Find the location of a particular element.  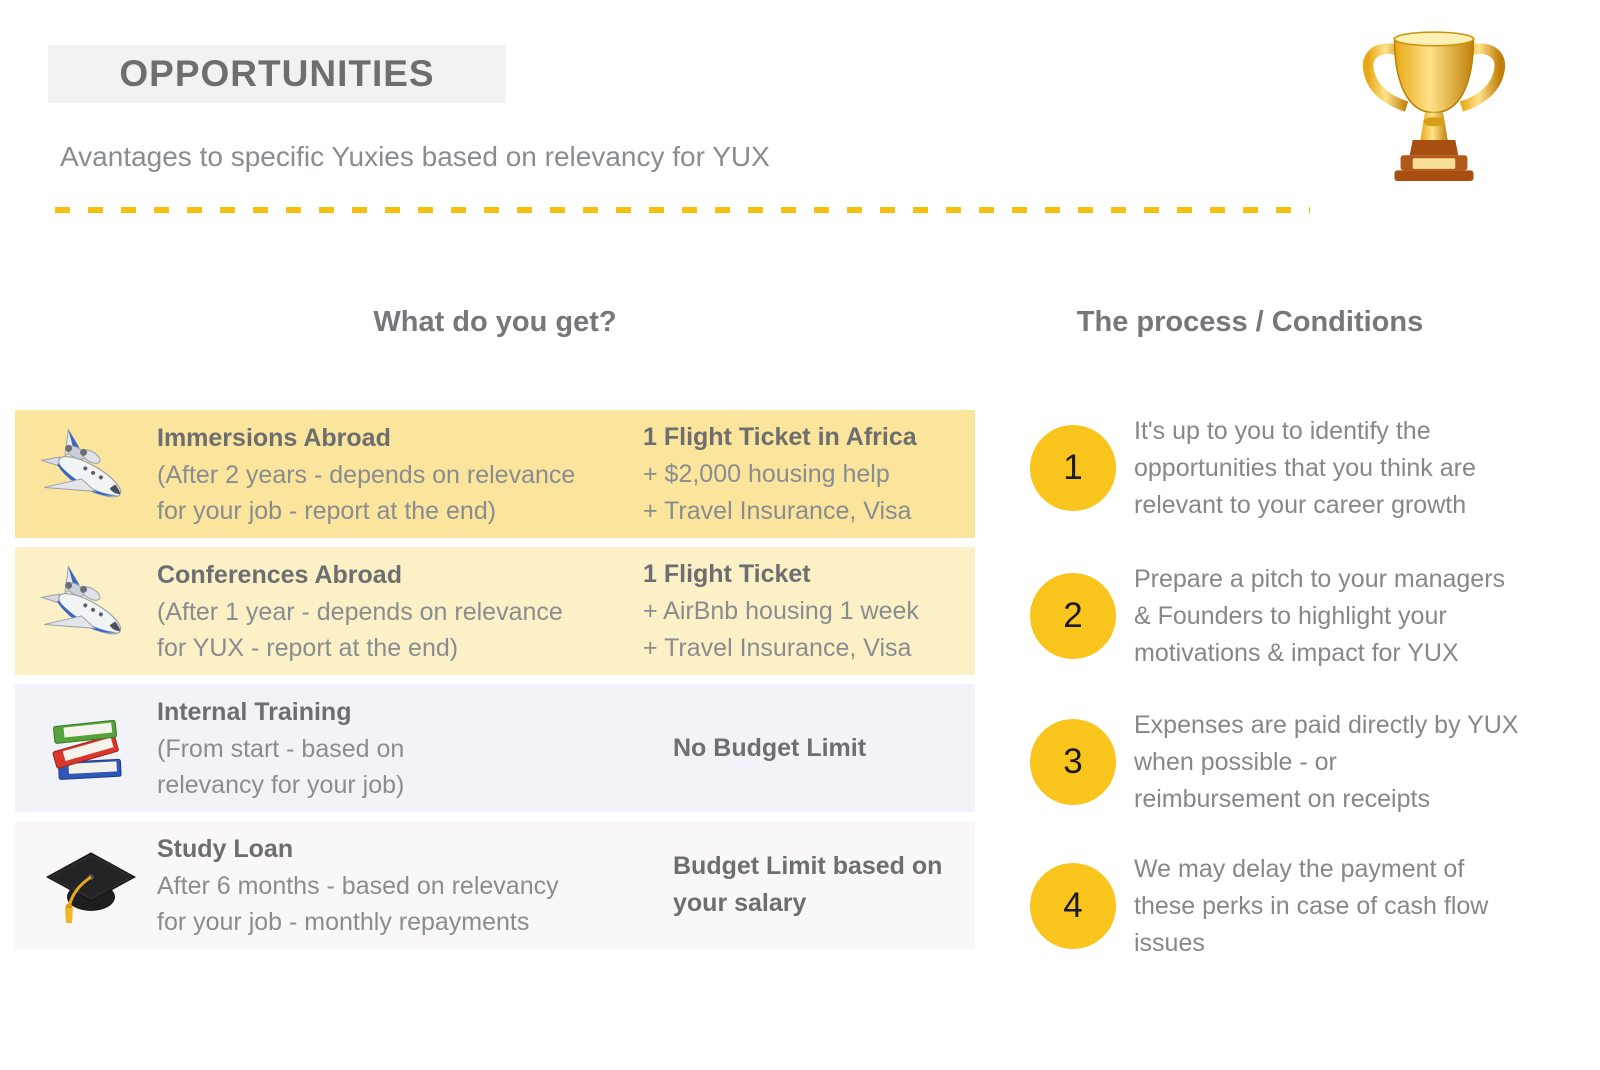

step-text-line: reimbursement on receipts is located at coordinates (1282, 798).